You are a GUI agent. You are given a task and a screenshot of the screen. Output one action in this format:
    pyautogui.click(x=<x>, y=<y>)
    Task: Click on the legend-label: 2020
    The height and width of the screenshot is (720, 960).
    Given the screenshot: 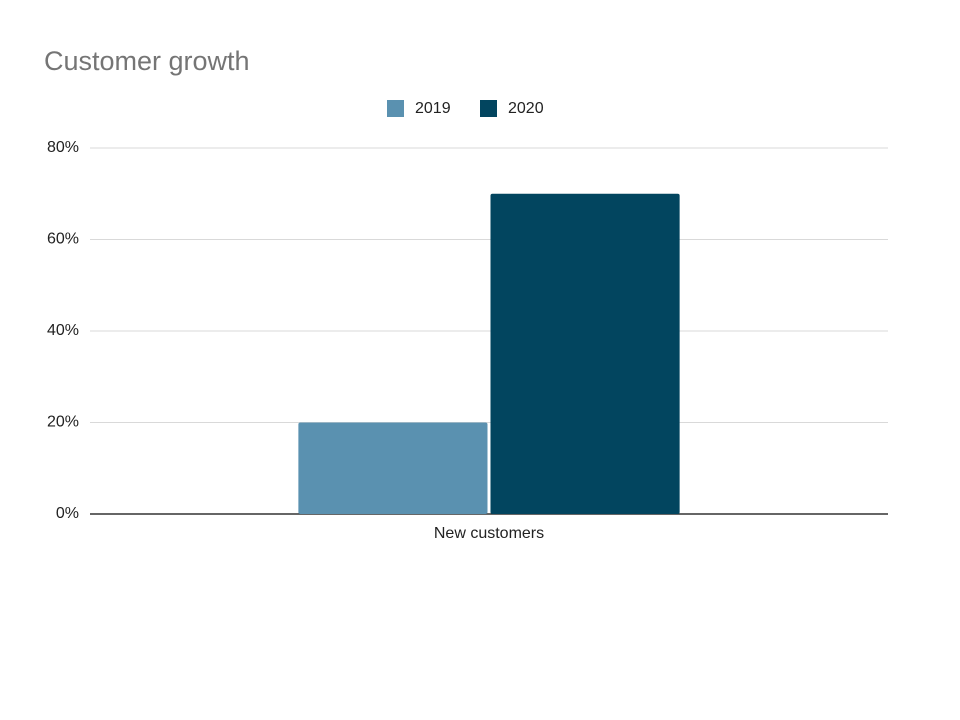 What is the action you would take?
    pyautogui.click(x=526, y=108)
    